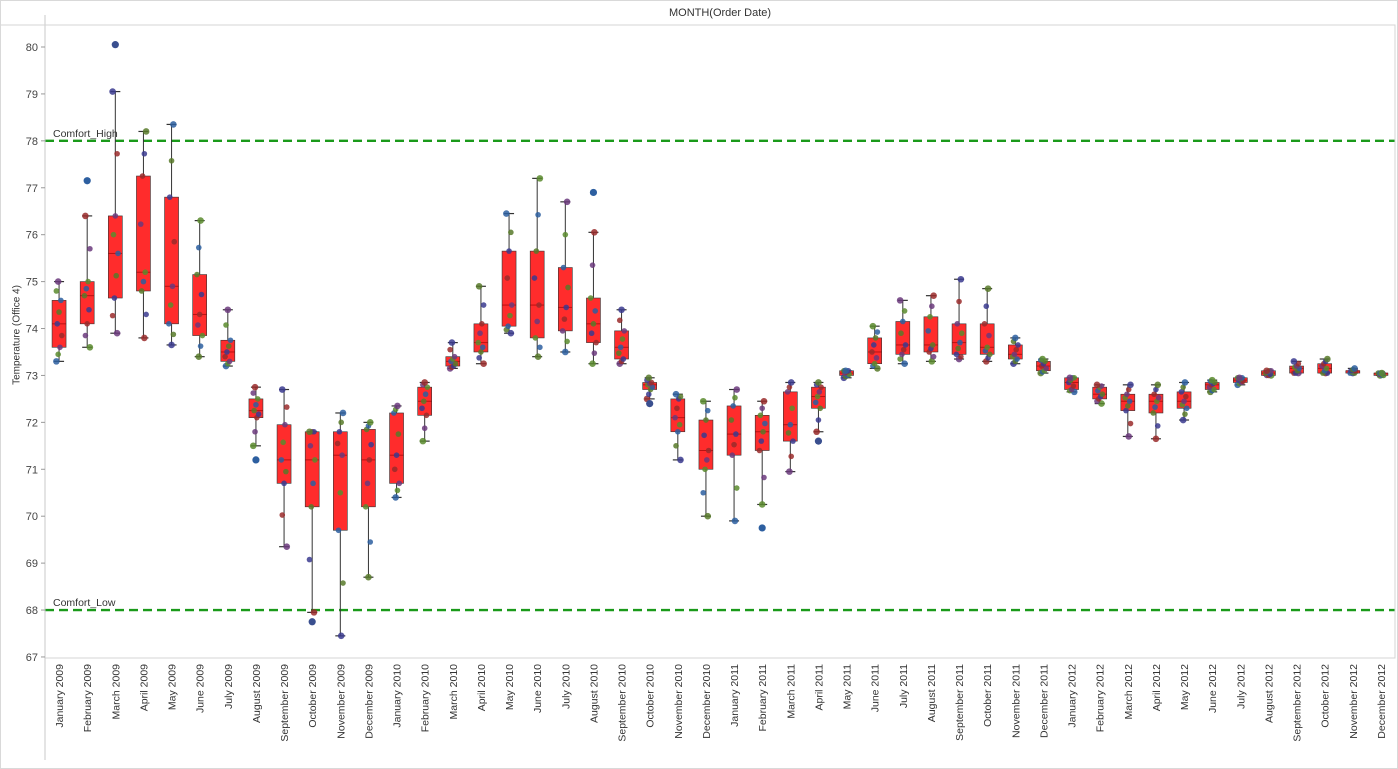 The width and height of the screenshot is (1398, 769). I want to click on x-tick-label: March 2009, so click(116, 692).